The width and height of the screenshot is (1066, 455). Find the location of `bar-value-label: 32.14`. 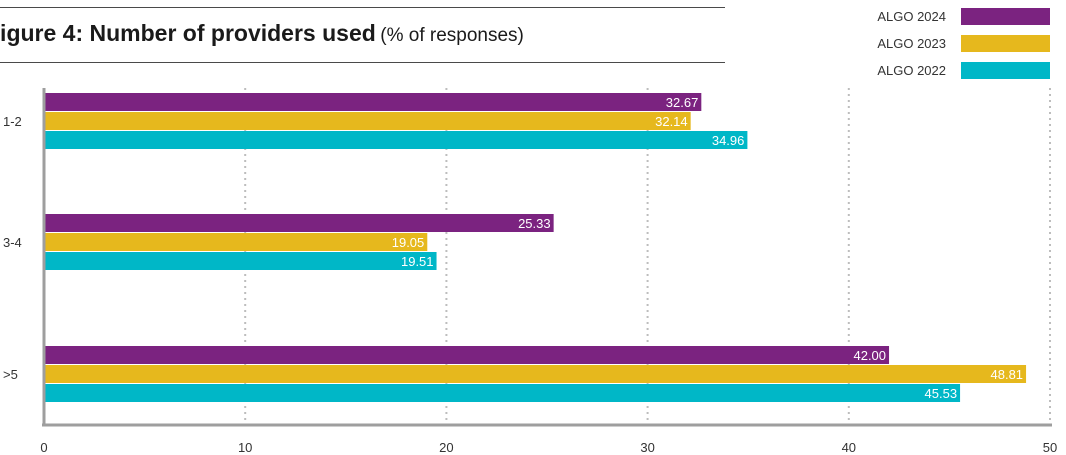

bar-value-label: 32.14 is located at coordinates (671, 121).